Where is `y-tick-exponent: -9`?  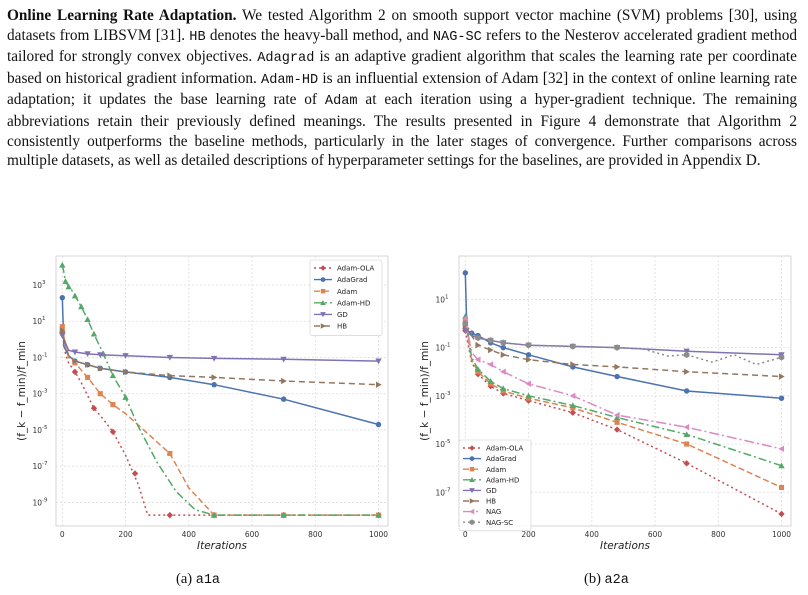 y-tick-exponent: -9 is located at coordinates (45, 500).